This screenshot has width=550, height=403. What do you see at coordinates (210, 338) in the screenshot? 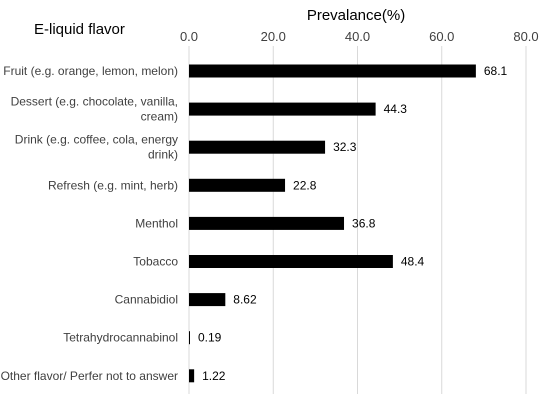
I see `data-label: 0.19` at bounding box center [210, 338].